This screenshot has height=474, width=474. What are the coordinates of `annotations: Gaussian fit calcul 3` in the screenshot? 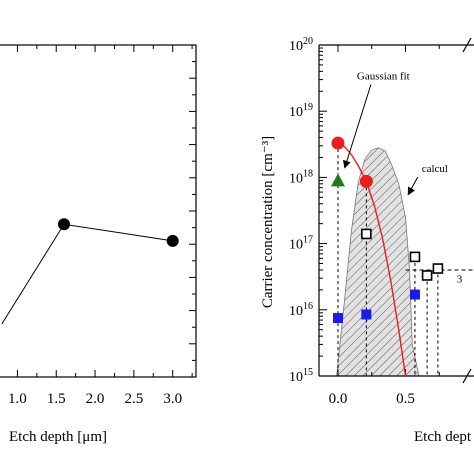 It's located at (403, 178).